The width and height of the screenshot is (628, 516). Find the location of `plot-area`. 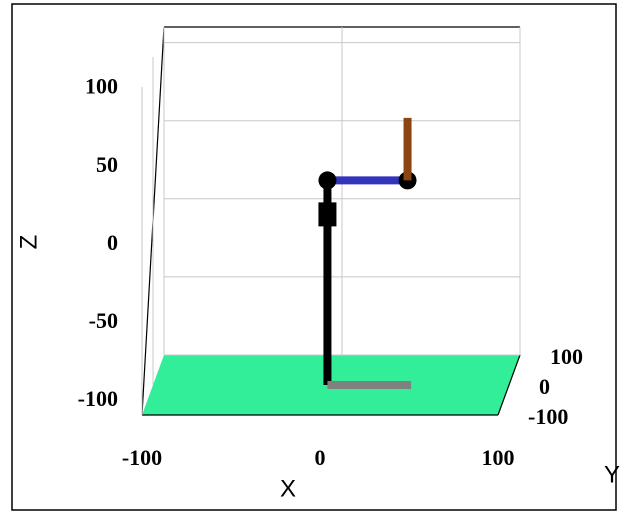

plot-area is located at coordinates (367, 253).